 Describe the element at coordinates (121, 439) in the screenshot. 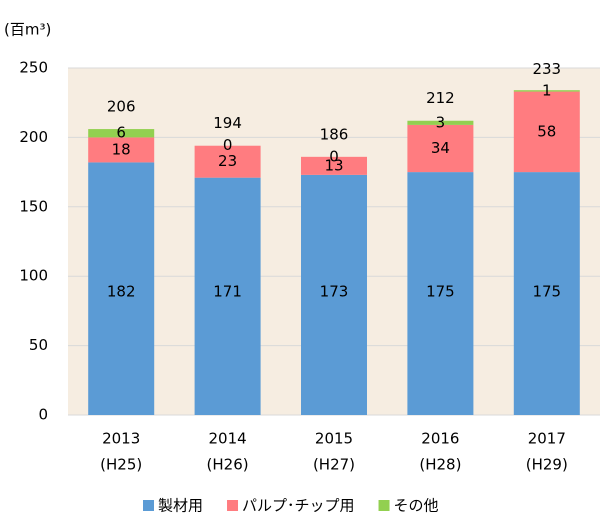

I see `x-tick-label: 2013` at that location.